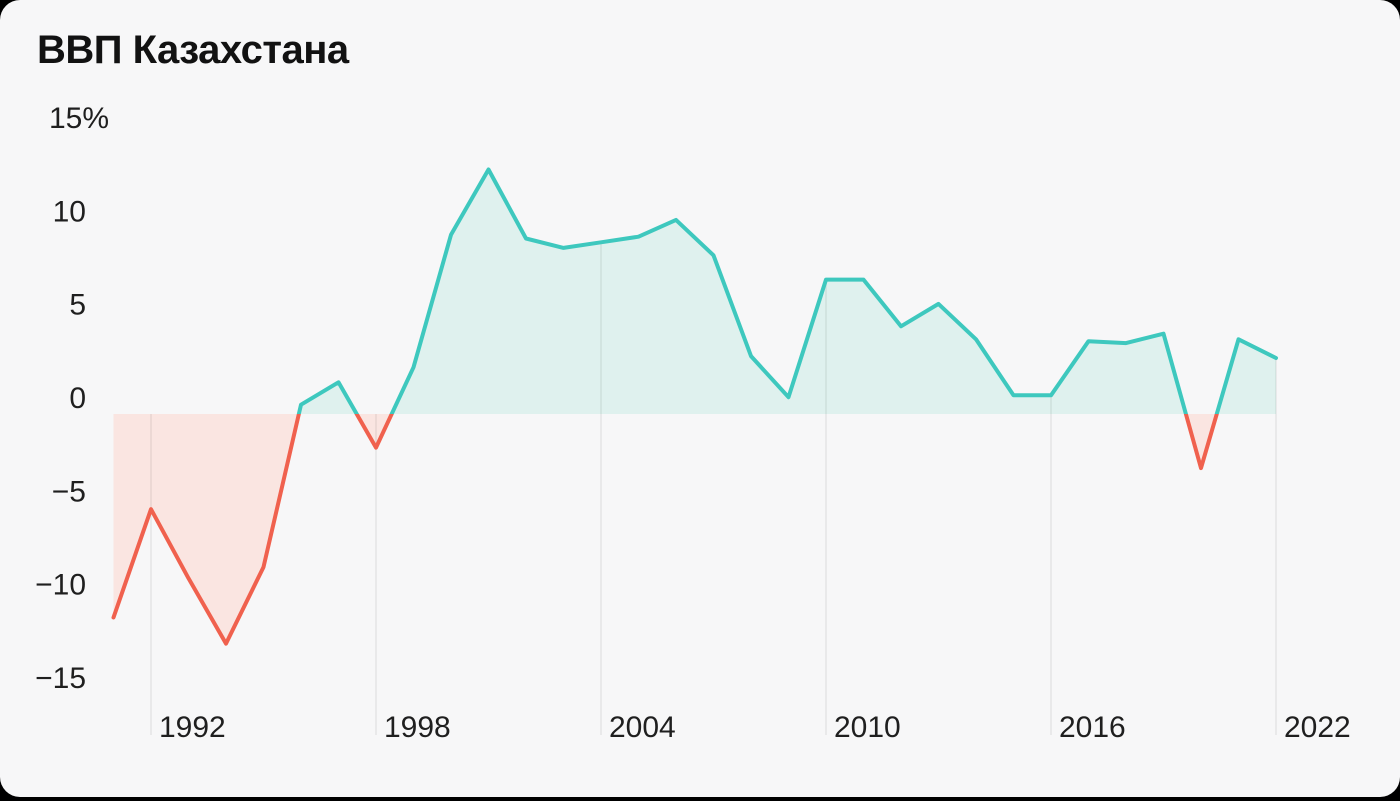 The width and height of the screenshot is (1400, 801). What do you see at coordinates (60, 585) in the screenshot?
I see `y-axis-label: −10` at bounding box center [60, 585].